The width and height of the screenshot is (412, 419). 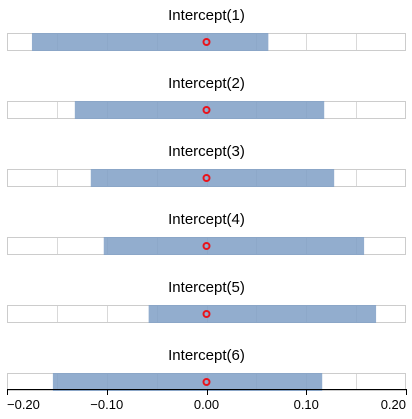 I want to click on panel-title: Intercept(4), so click(x=206, y=219).